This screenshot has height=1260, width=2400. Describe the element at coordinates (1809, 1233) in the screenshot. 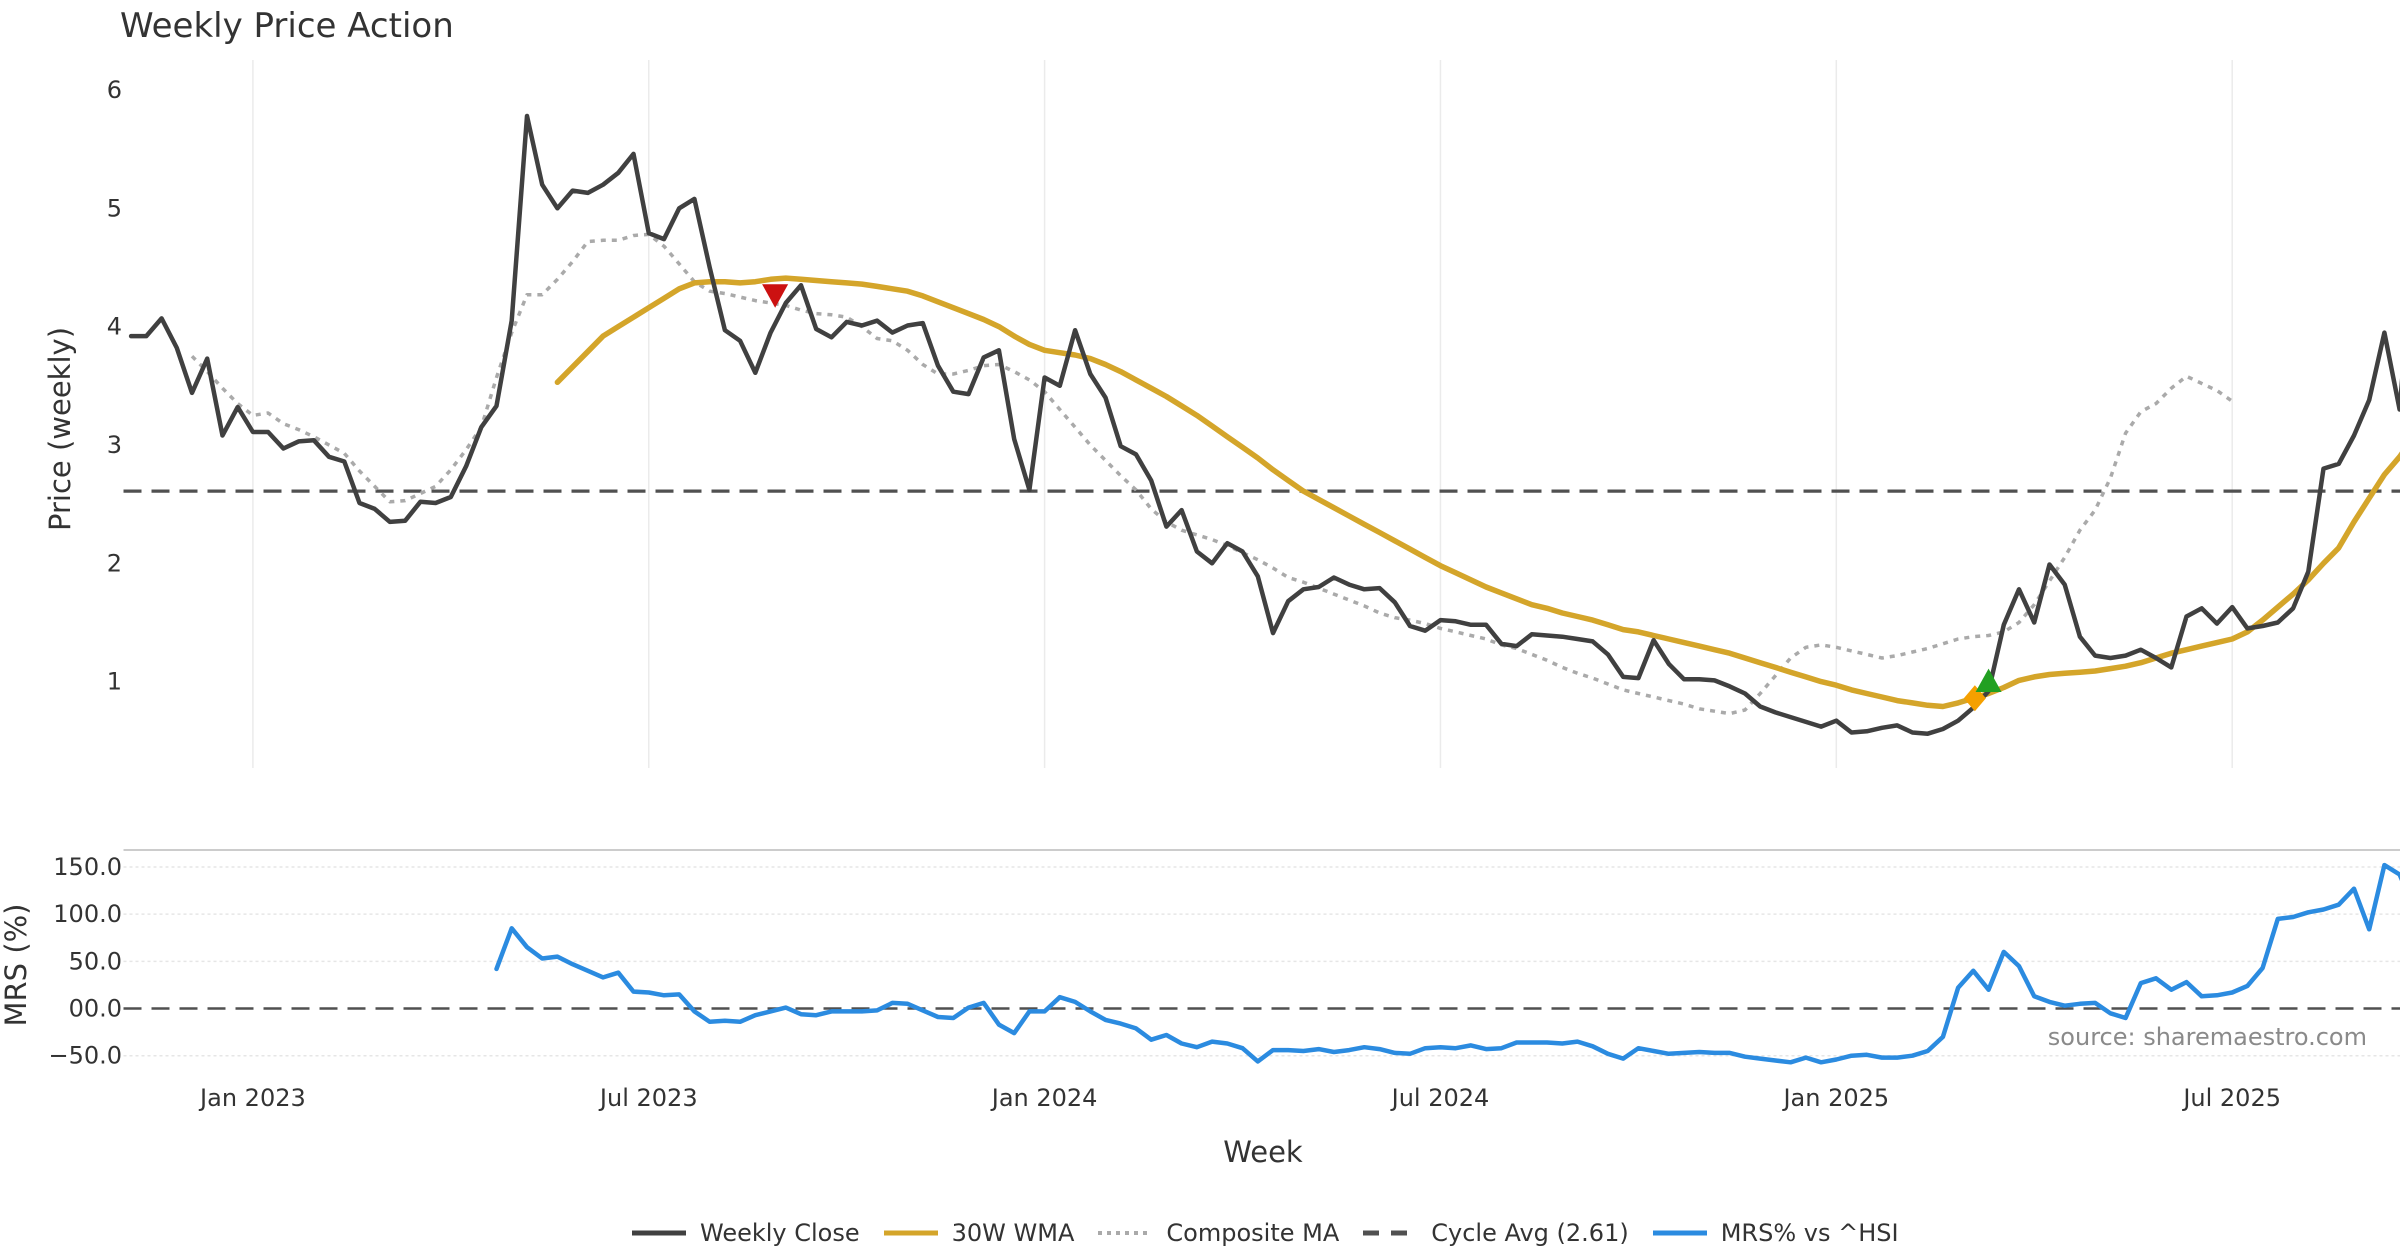

I see `legend-label: MRS% vs ^HSI` at that location.